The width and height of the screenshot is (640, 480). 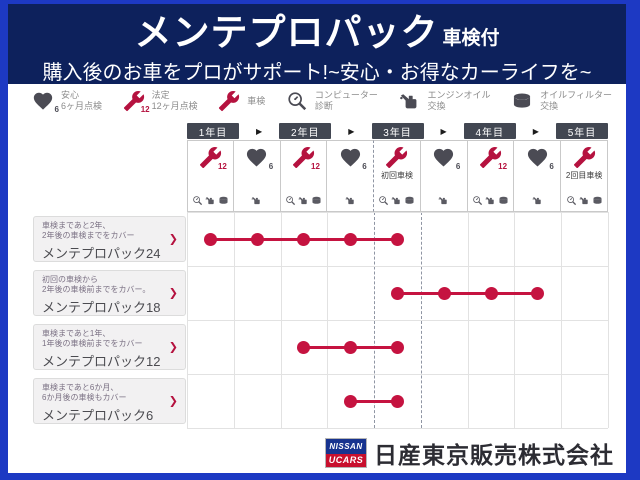 What do you see at coordinates (101, 307) in the screenshot?
I see `plan-name: メンテプロパック18` at bounding box center [101, 307].